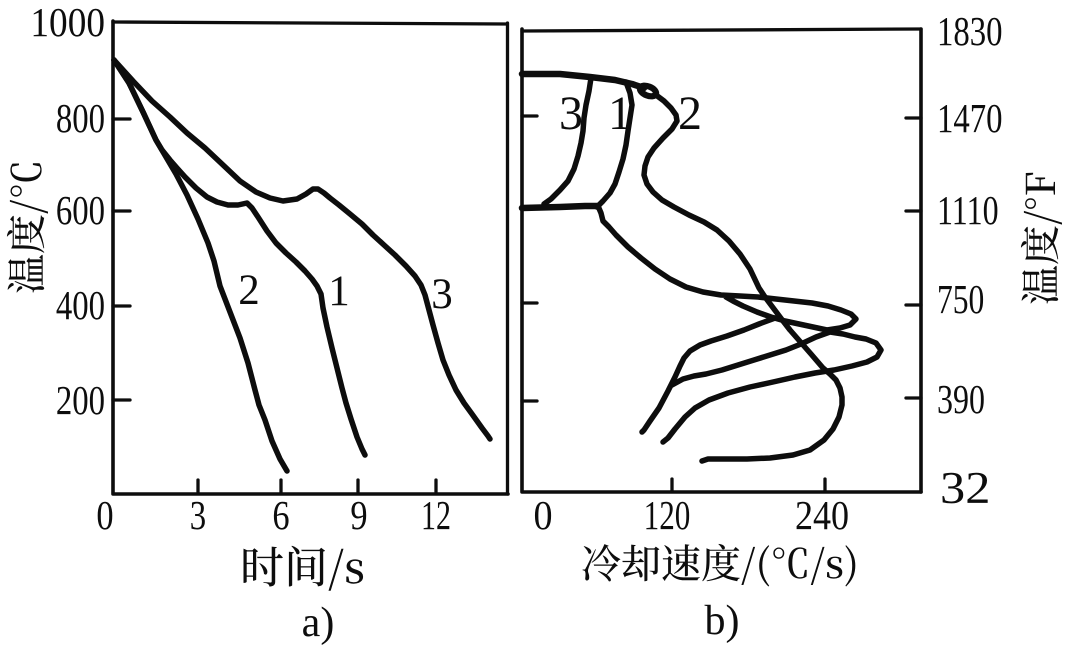 The width and height of the screenshot is (1080, 648). What do you see at coordinates (667, 515) in the screenshot?
I see `svg-text: 120` at bounding box center [667, 515].